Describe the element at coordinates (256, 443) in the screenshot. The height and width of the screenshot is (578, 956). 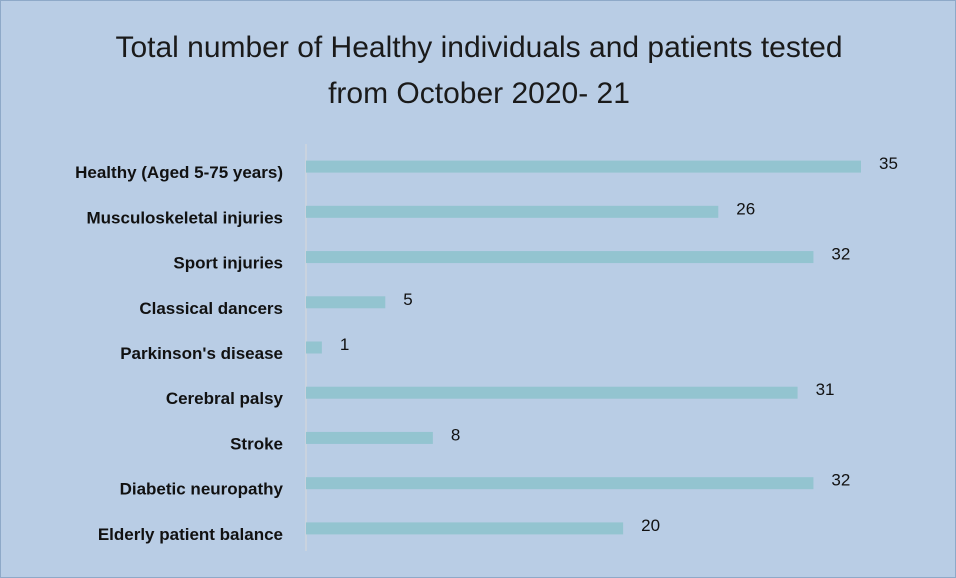
I see `y-tick-label: Stroke` at that location.